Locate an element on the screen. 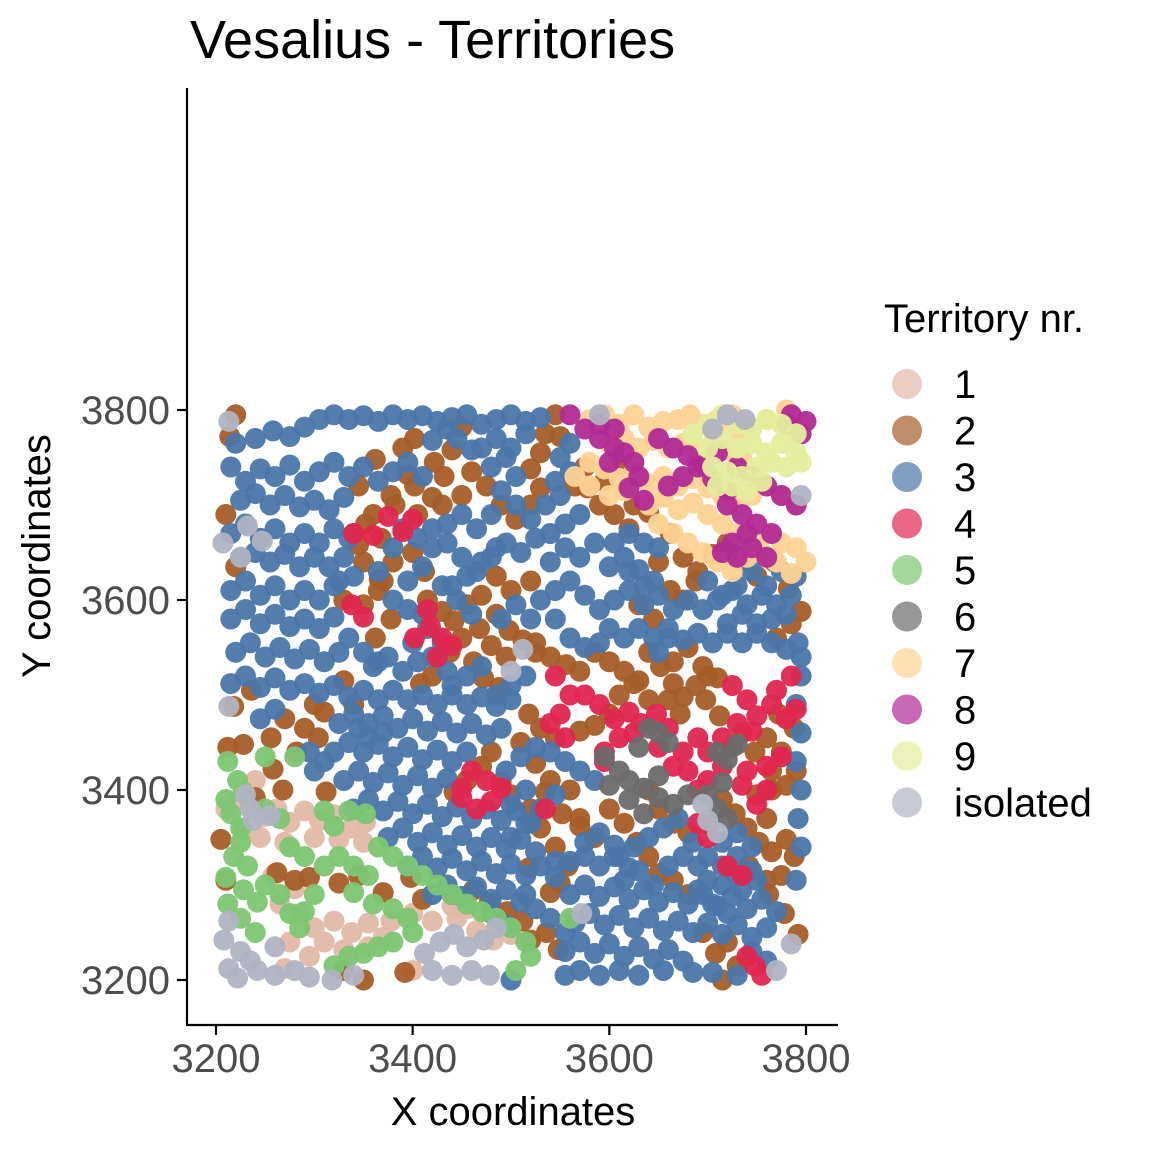 This screenshot has width=1152, height=1152. y-tick-label: 3800 is located at coordinates (125, 411).